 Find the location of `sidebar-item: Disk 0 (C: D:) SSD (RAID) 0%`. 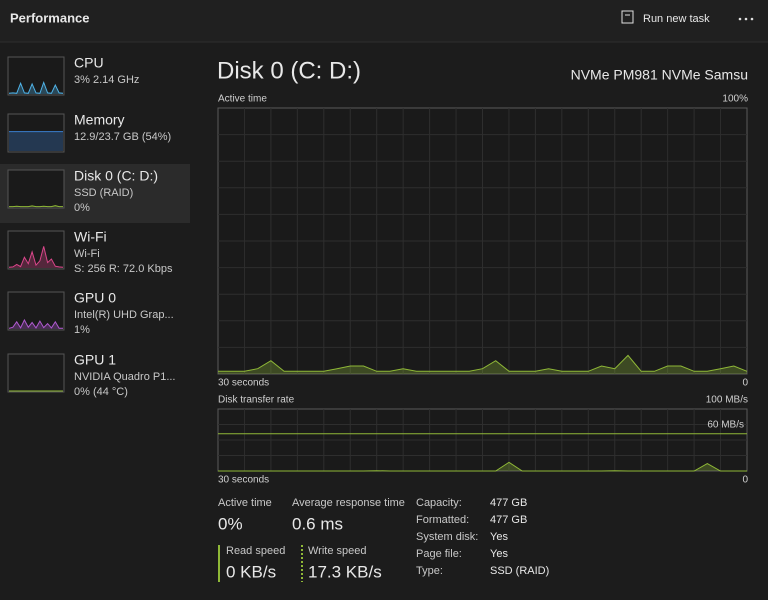

sidebar-item: Disk 0 (C: D:) SSD (RAID) 0% is located at coordinates (95, 193).